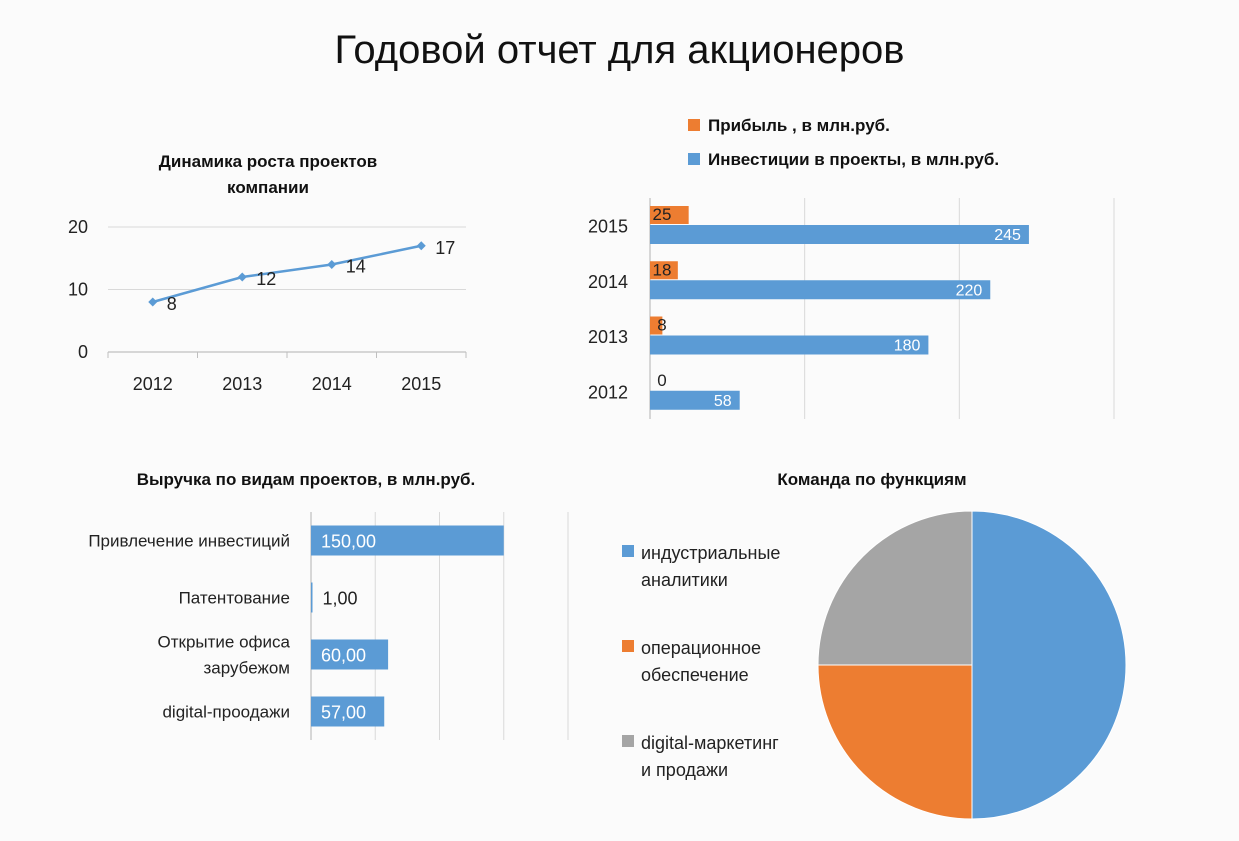 Image resolution: width=1239 pixels, height=841 pixels. I want to click on bar-value-label: 150,00, so click(348, 542).